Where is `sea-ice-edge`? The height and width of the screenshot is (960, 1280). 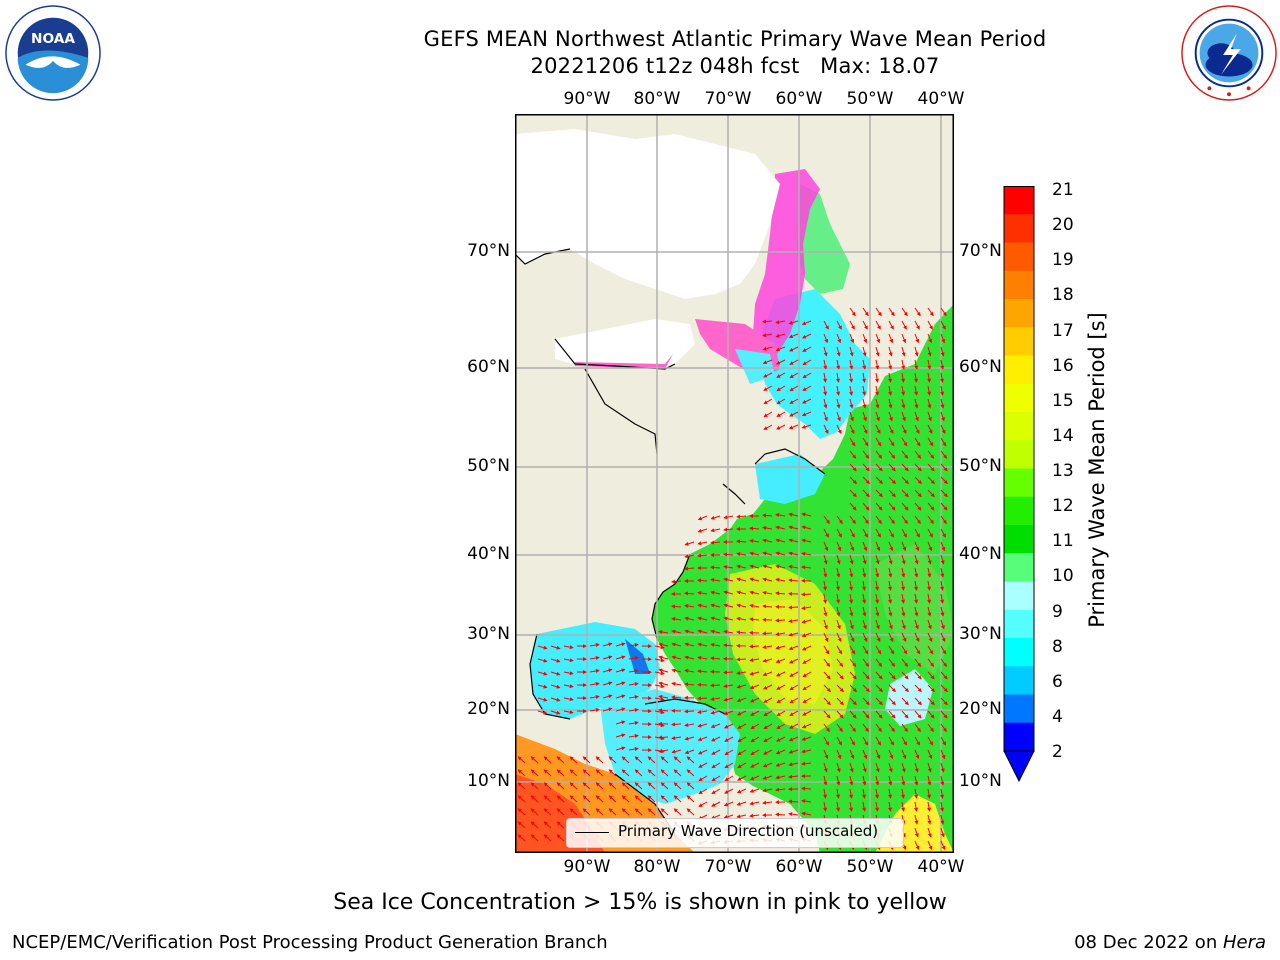 sea-ice-edge is located at coordinates (786, 264).